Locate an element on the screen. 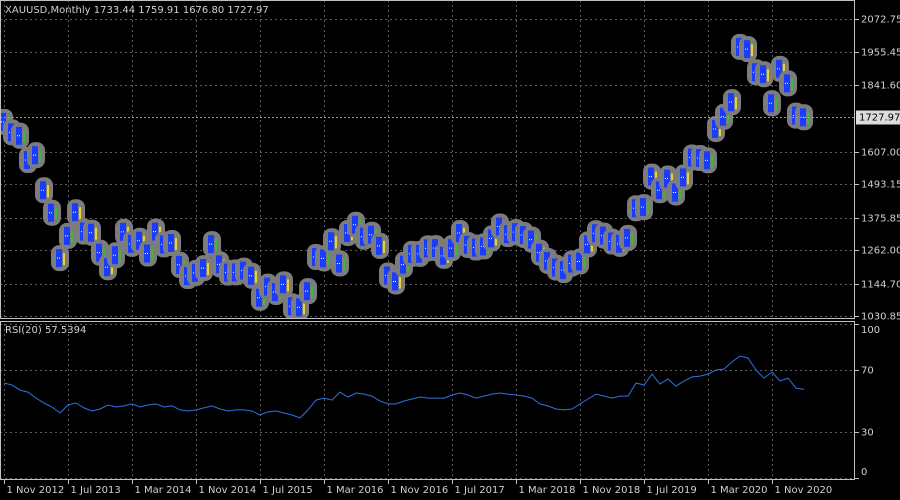 This screenshot has height=500, width=900. x-tick-label: 1 Mar 2018 is located at coordinates (547, 490).